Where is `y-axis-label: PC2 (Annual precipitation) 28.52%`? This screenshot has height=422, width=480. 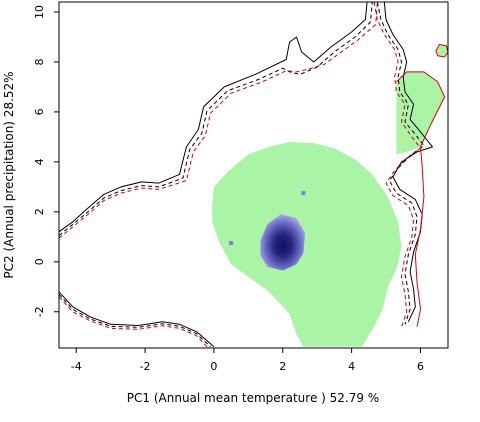
y-axis-label: PC2 (Annual precipitation) 28.52% is located at coordinates (9, 174).